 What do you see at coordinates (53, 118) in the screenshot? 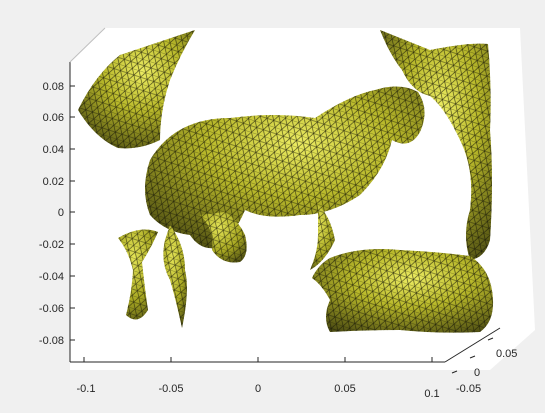
I see `y-tick-label: 0.06` at bounding box center [53, 118].